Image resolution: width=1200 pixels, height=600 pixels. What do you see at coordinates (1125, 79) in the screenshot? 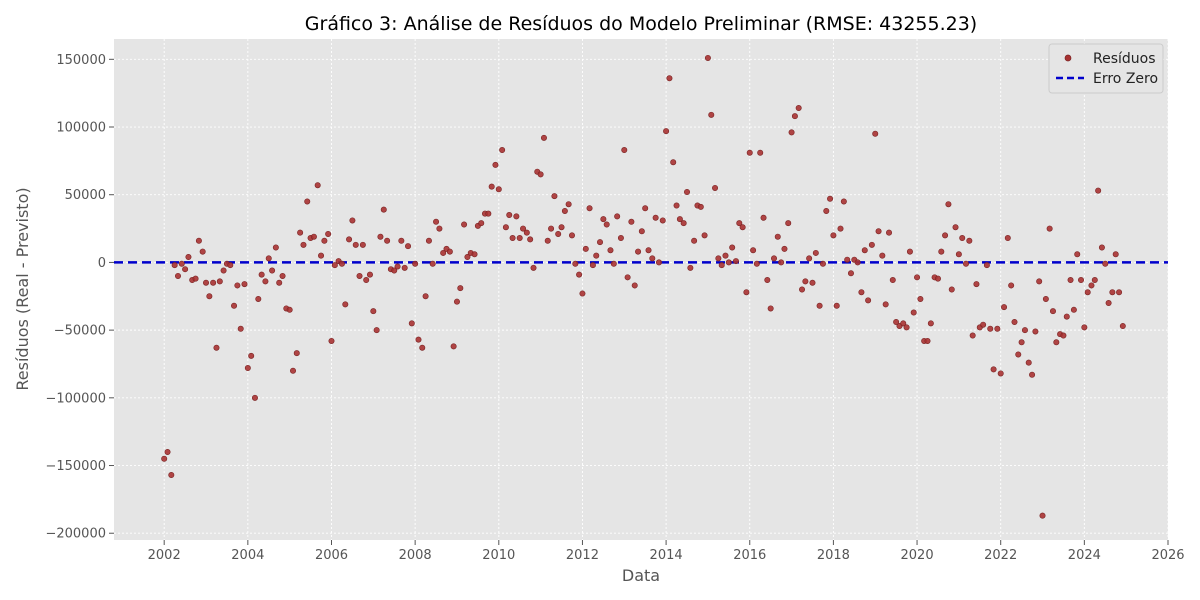
I see `legend-label-zero-line: Erro Zero` at bounding box center [1125, 79].